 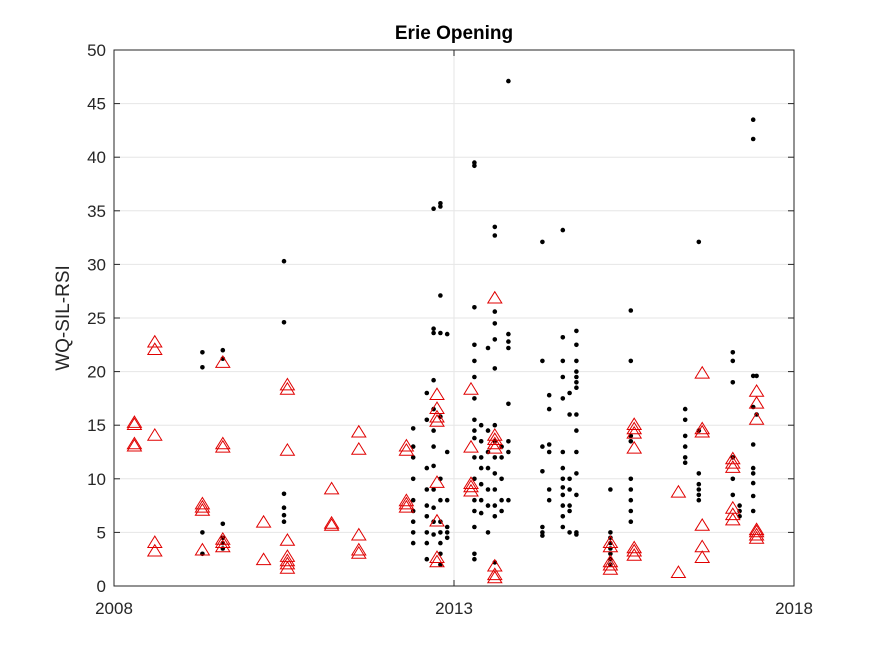 What do you see at coordinates (96, 211) in the screenshot?
I see `y-tick-label: 35` at bounding box center [96, 211].